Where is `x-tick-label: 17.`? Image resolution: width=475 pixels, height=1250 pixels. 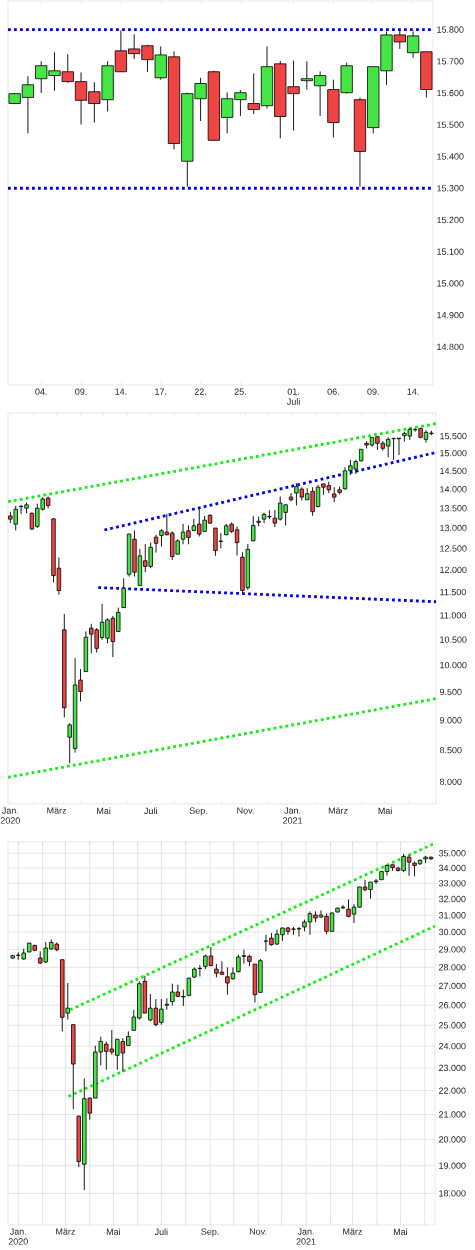
x-tick-label: 17. is located at coordinates (161, 391).